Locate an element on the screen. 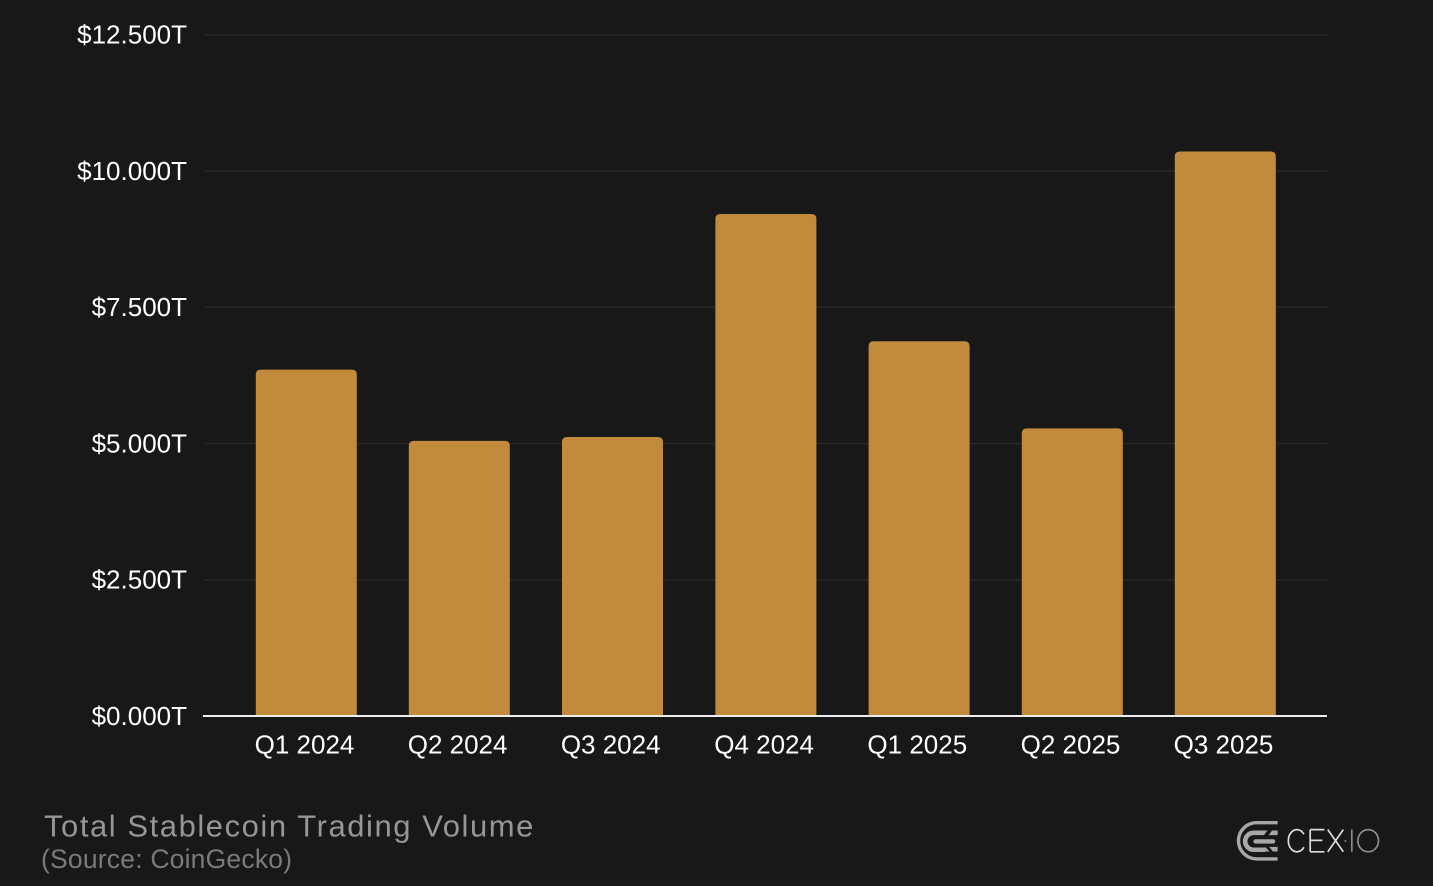 This screenshot has height=886, width=1433. svg-text: Q1 2025 is located at coordinates (917, 744).